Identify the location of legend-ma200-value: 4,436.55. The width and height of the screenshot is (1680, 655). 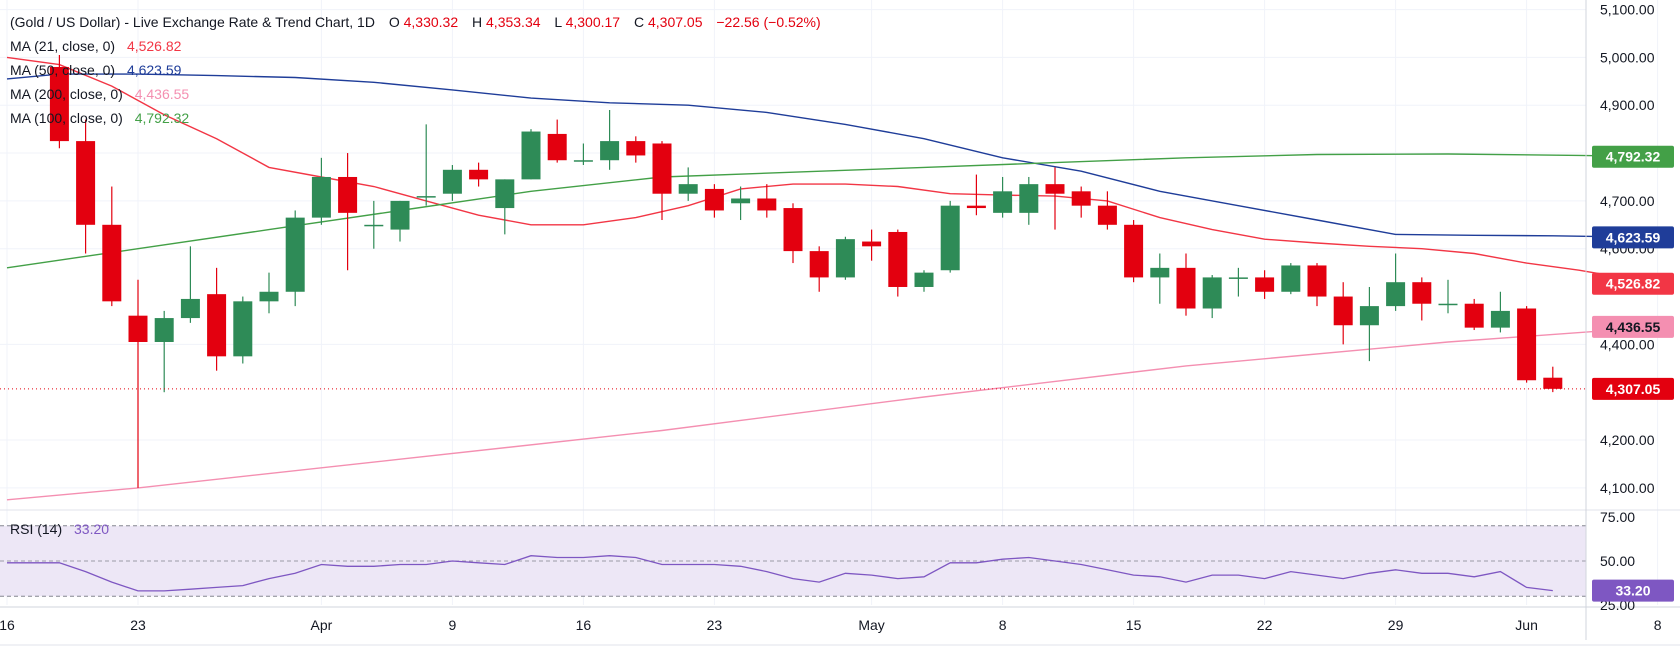
(162, 94).